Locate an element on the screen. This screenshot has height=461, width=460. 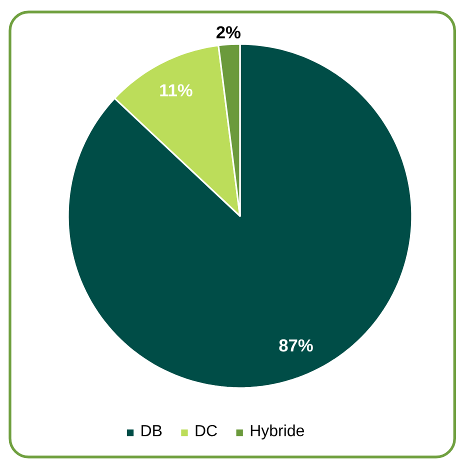
legend-label: DC is located at coordinates (206, 430).